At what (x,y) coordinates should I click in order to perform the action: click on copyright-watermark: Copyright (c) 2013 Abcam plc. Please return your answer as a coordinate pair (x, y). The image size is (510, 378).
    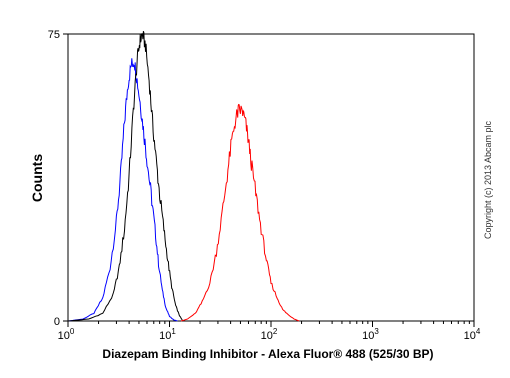
    Looking at the image, I should click on (488, 179).